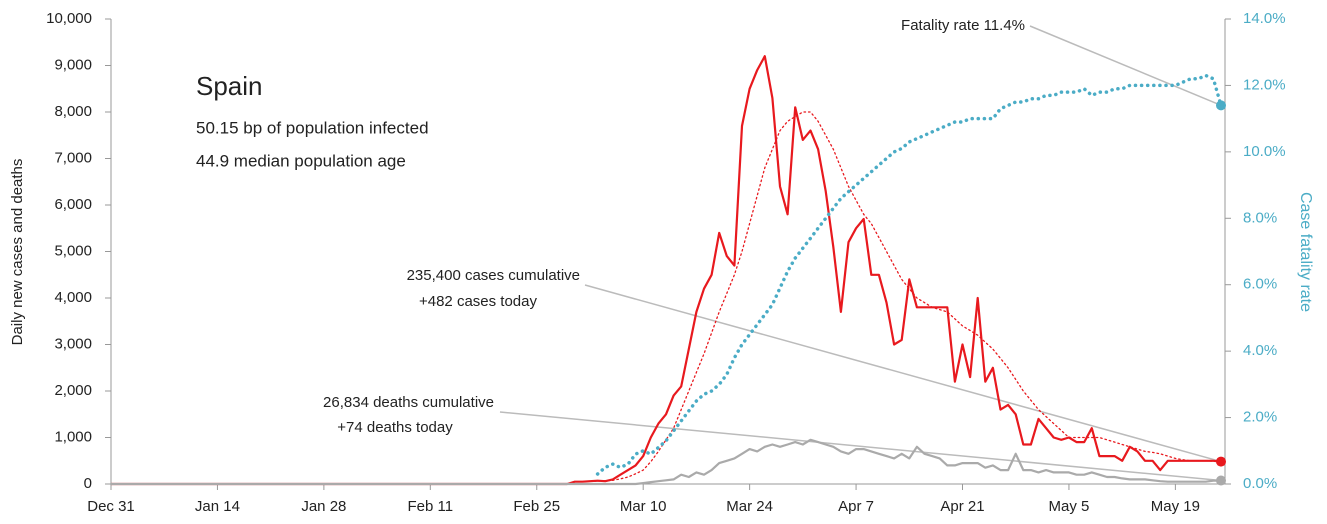 The width and height of the screenshot is (1327, 524). What do you see at coordinates (962, 506) in the screenshot?
I see `x-tick-label: Apr 21` at bounding box center [962, 506].